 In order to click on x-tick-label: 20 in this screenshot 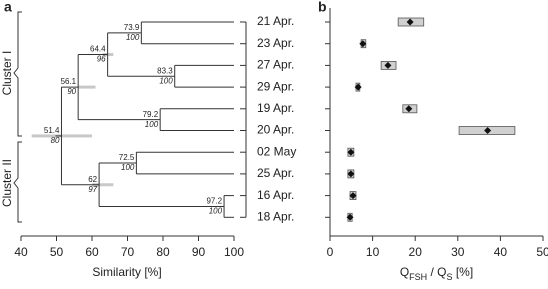, I will do `click(416, 252)`.